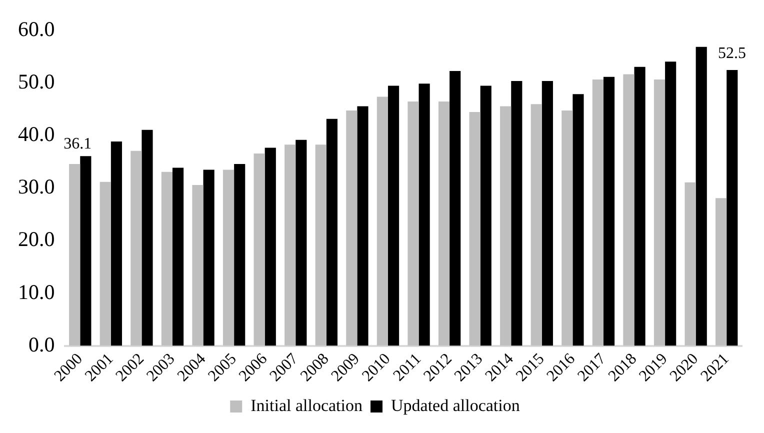 Image resolution: width=764 pixels, height=433 pixels. I want to click on legend-label: Updated allocation, so click(455, 405).